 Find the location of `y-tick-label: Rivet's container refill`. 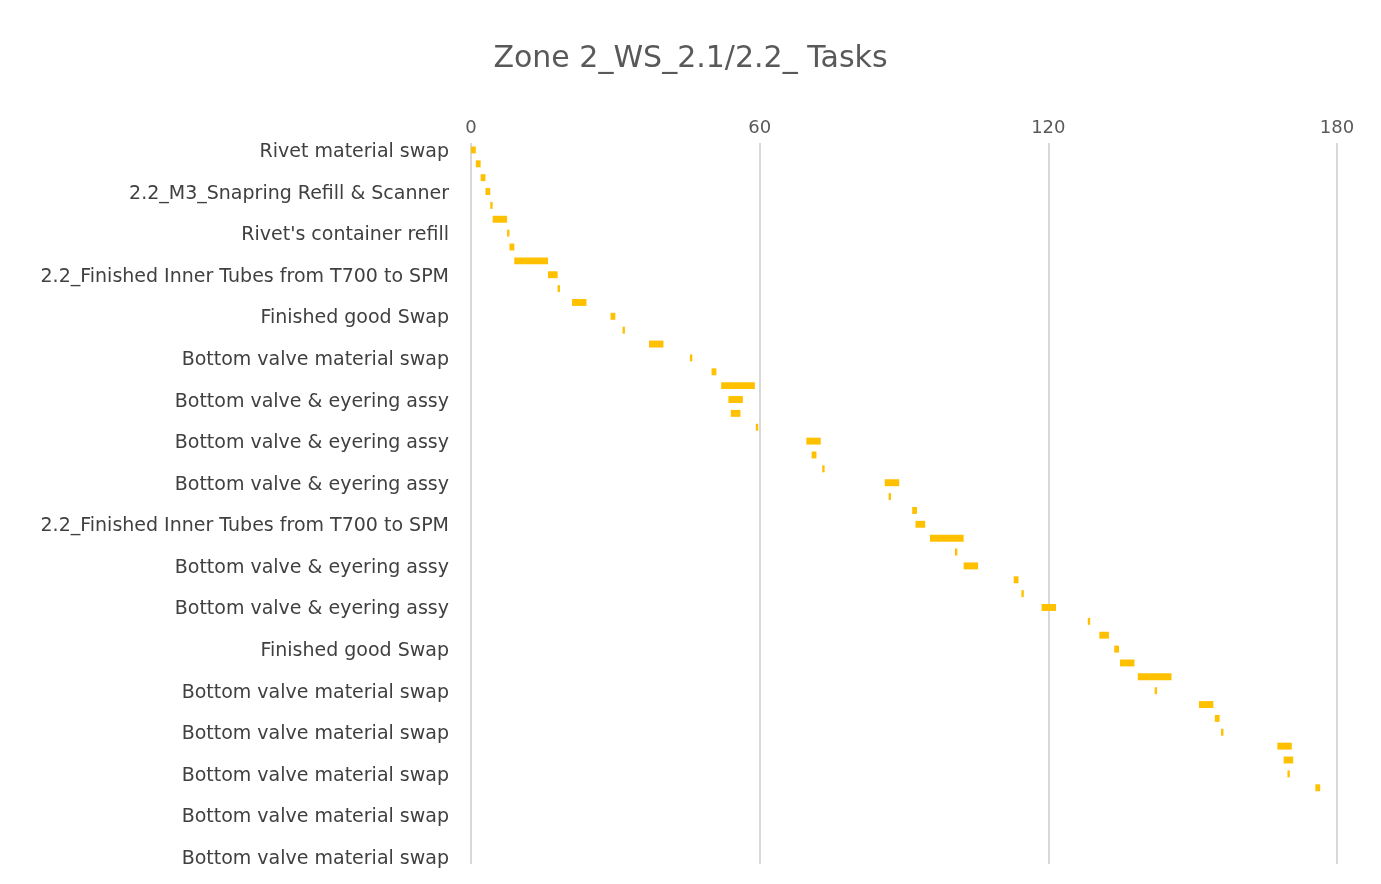

y-tick-label: Rivet's container refill is located at coordinates (345, 233).